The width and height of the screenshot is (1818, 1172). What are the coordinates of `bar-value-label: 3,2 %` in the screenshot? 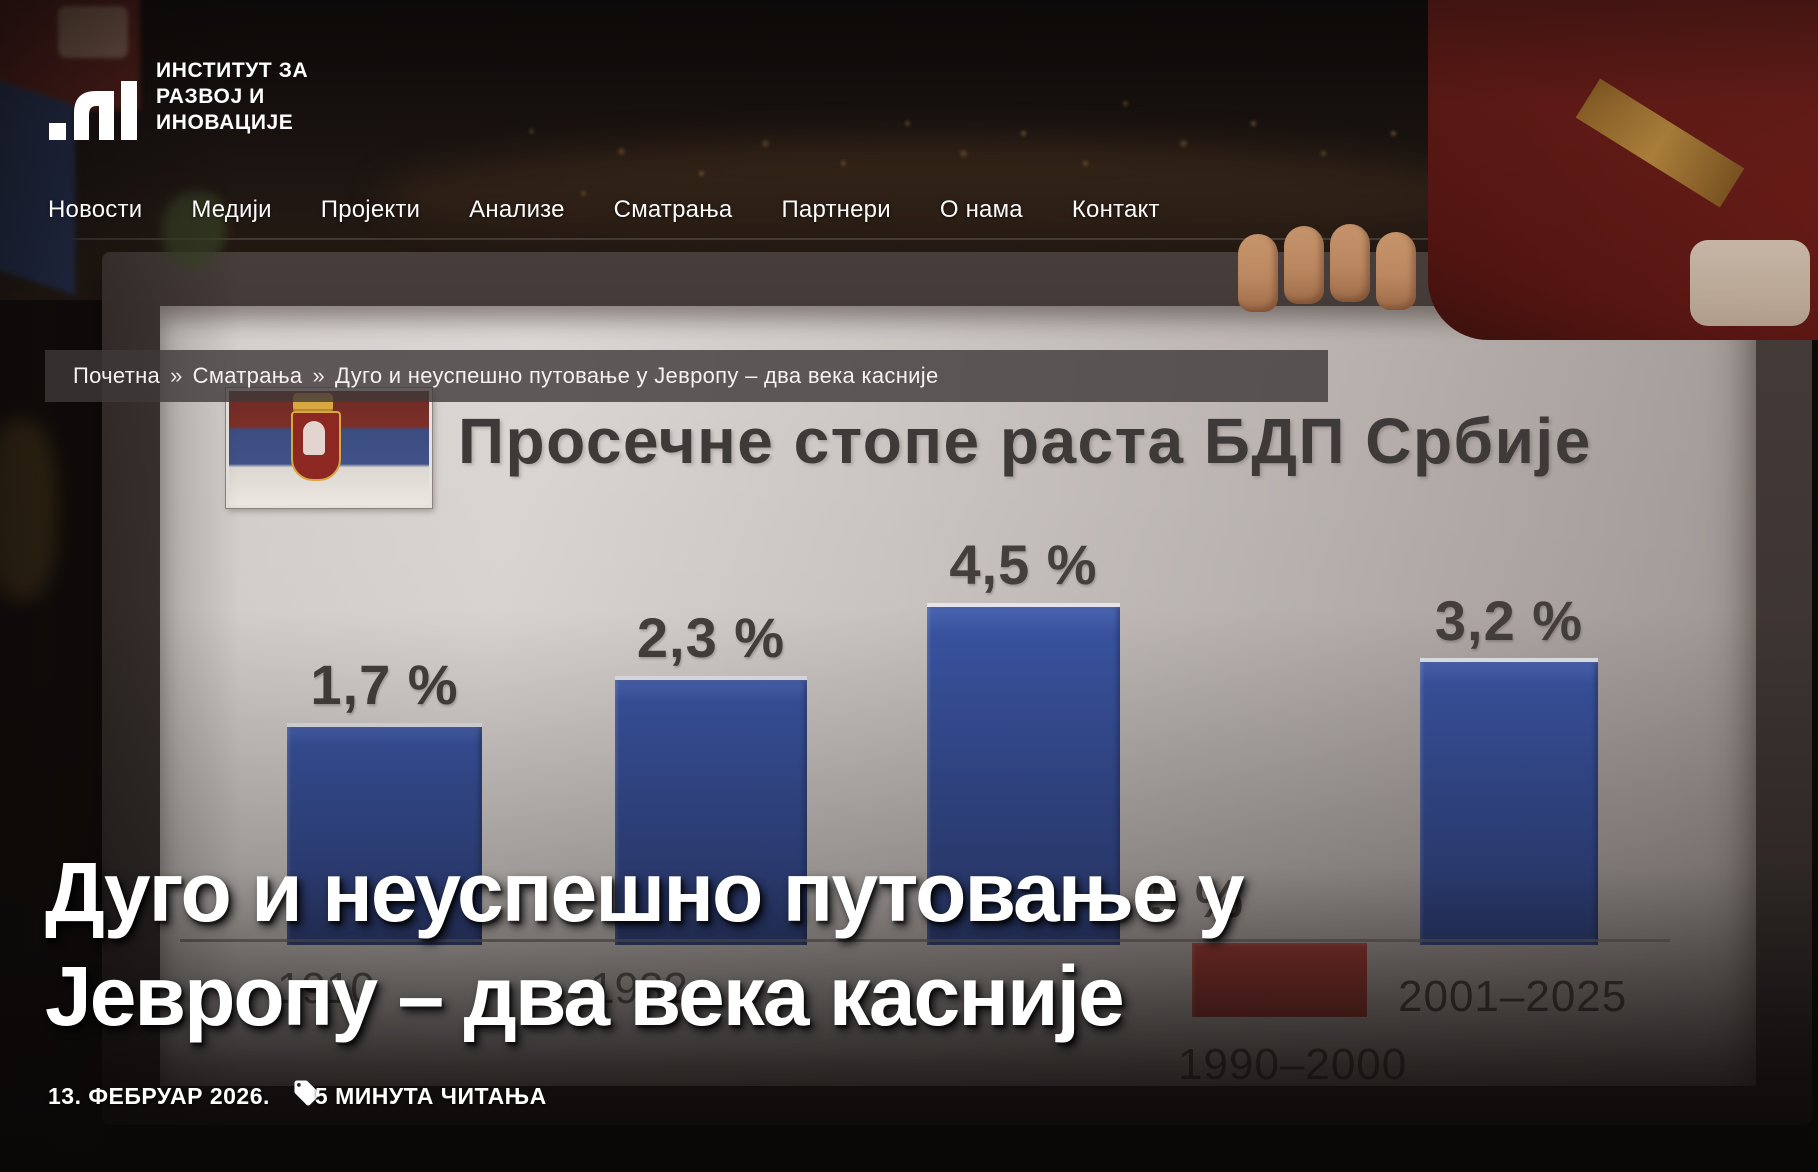 It's located at (1509, 620).